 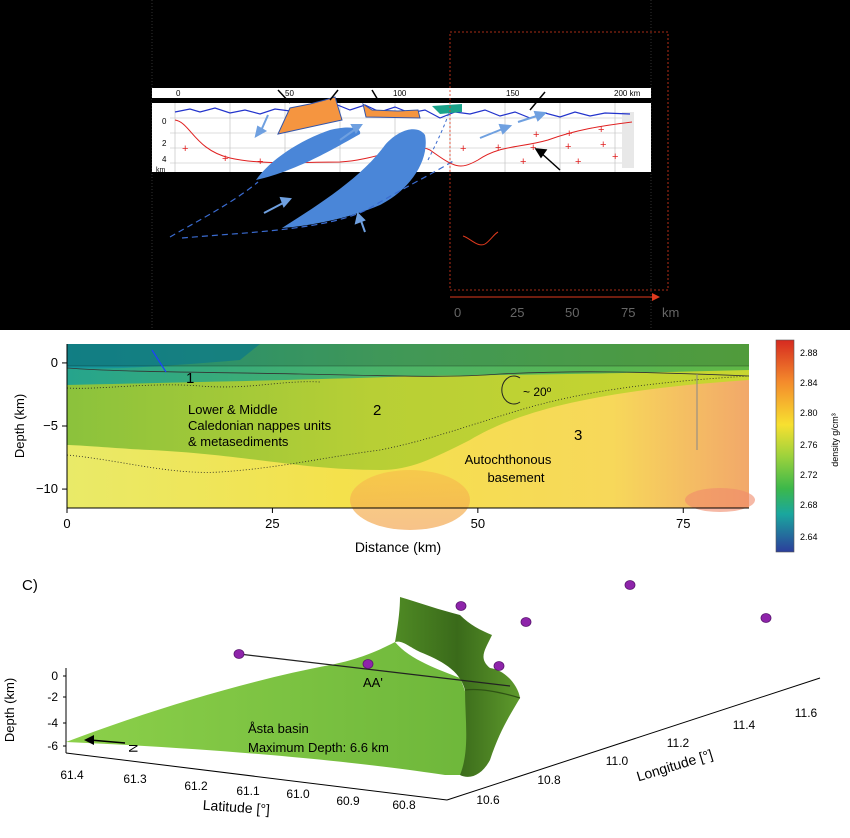 I want to click on lon-tick-10-6: 10.6, so click(x=488, y=800).